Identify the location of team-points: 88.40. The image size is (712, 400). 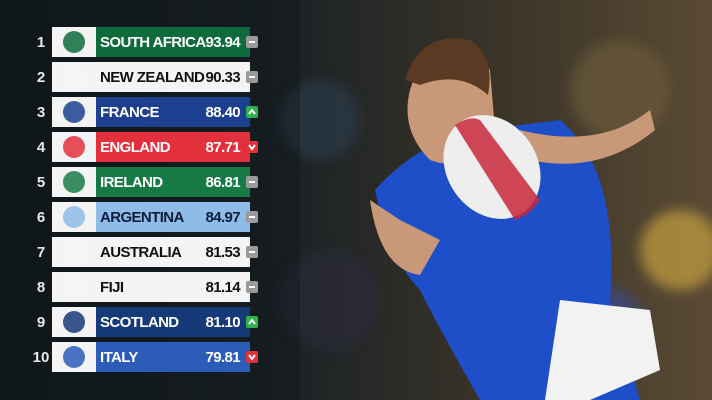
(222, 112).